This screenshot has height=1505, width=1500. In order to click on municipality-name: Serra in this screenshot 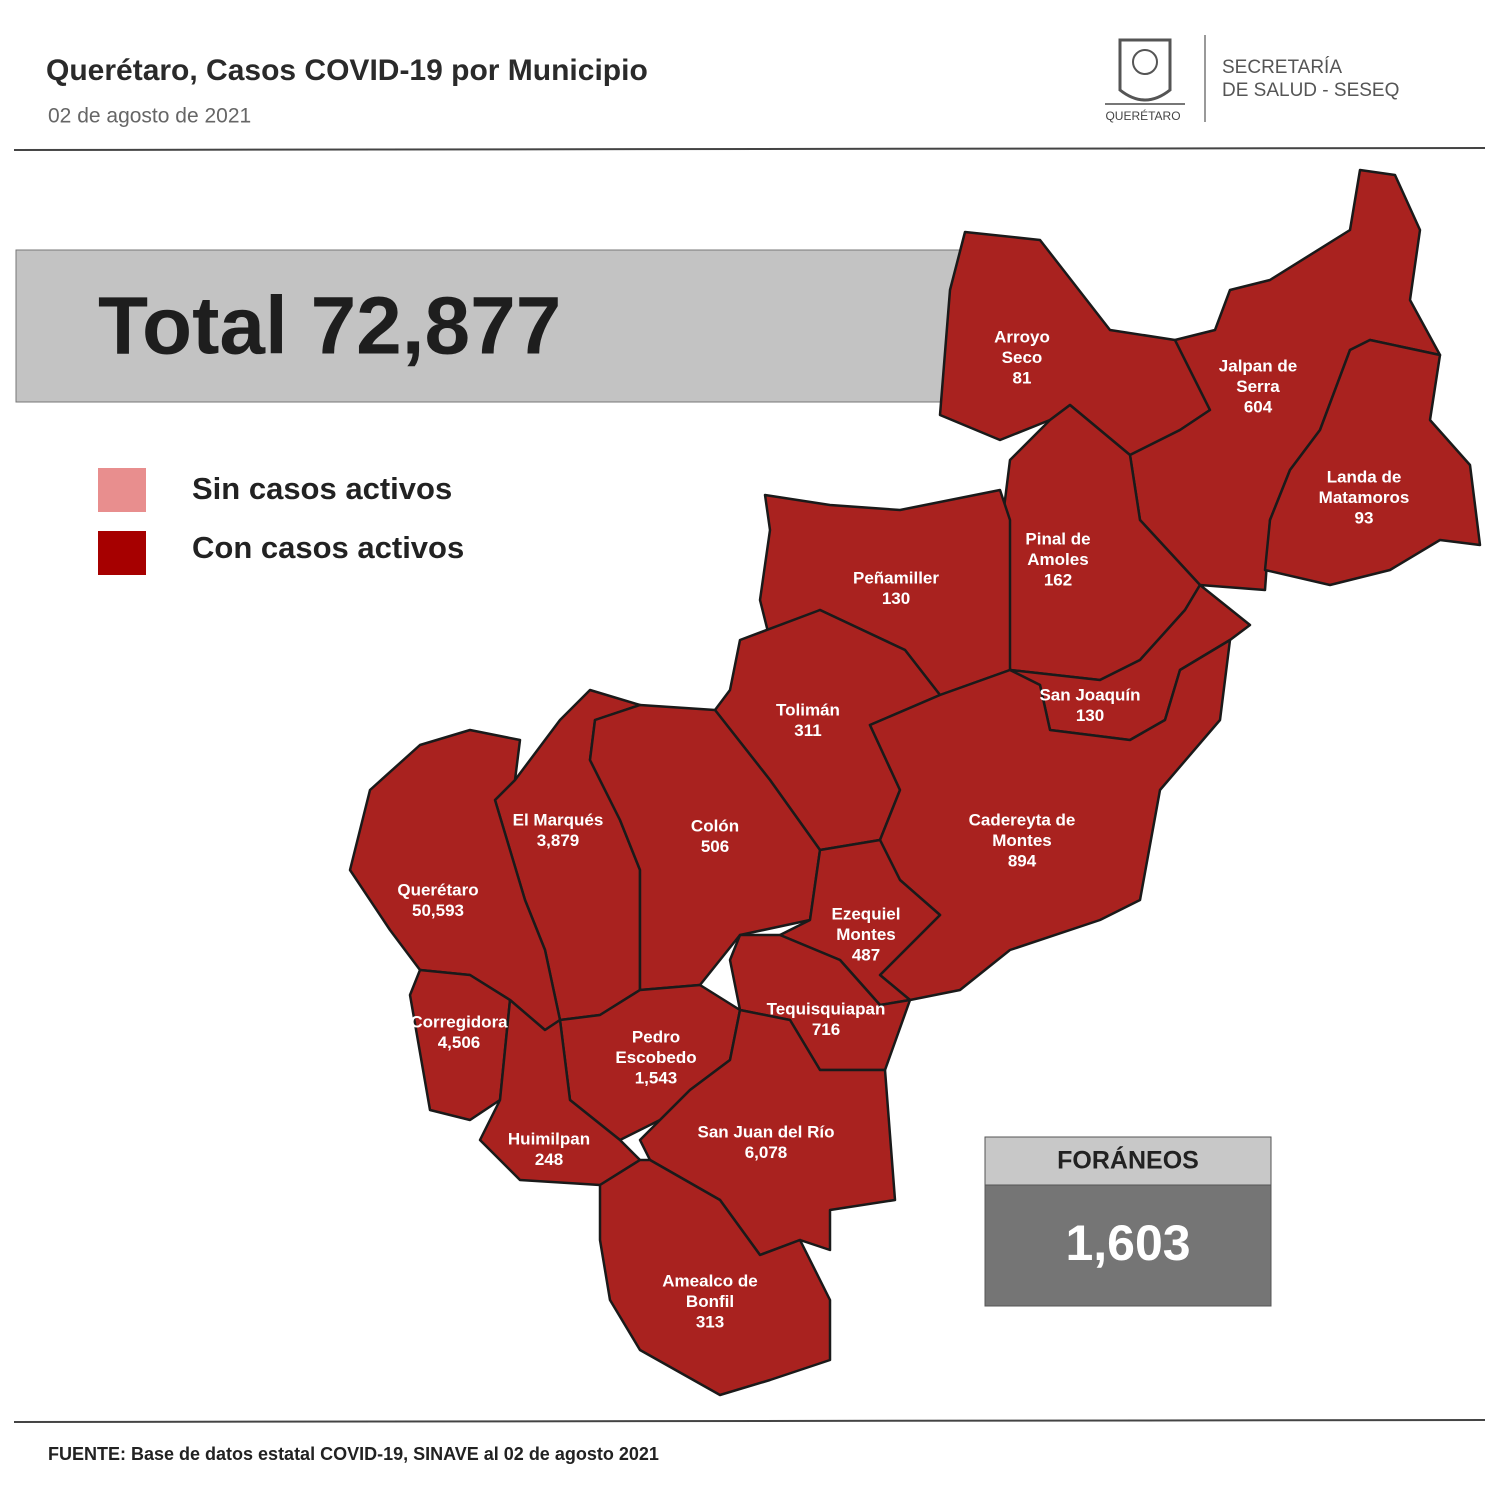, I will do `click(1258, 386)`.